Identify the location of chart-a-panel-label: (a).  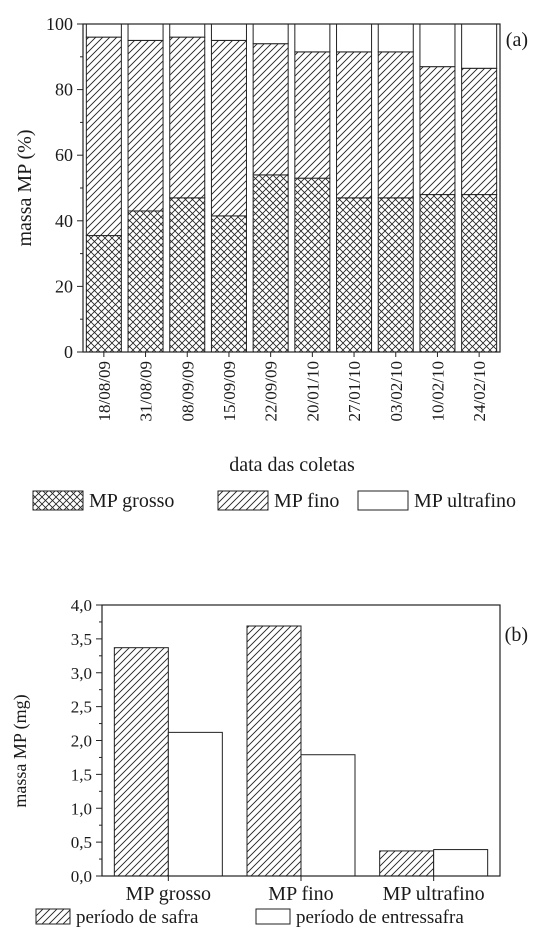
(517, 40).